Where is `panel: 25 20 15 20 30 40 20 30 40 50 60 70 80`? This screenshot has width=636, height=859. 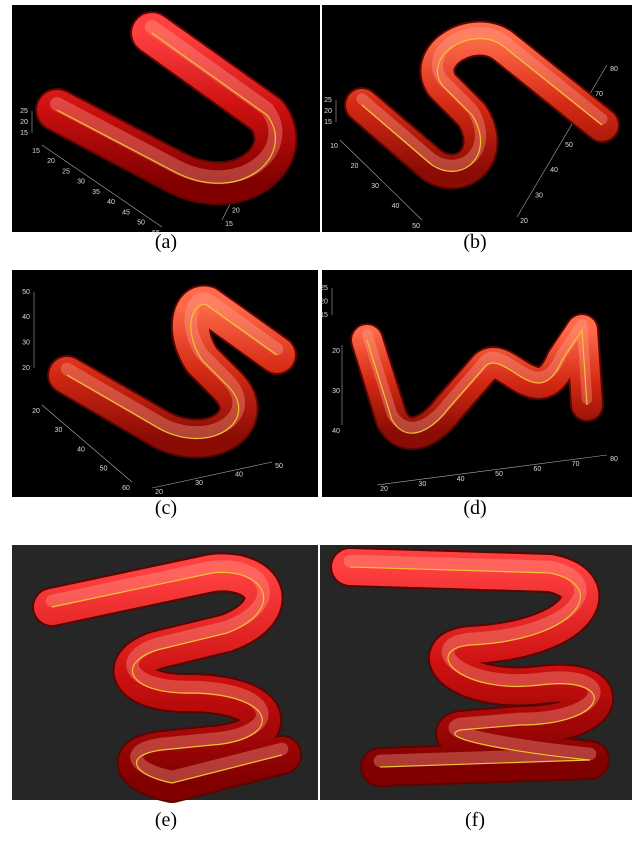 panel: 25 20 15 20 30 40 20 30 40 50 60 70 80 is located at coordinates (476, 383).